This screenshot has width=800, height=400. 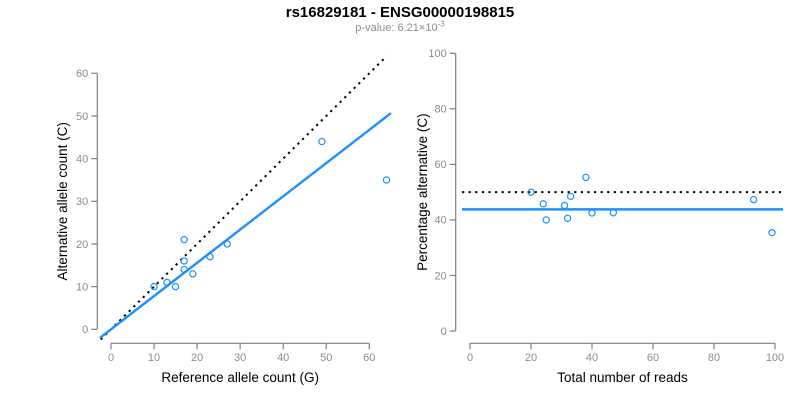 I want to click on allele-counts-y-axis-title: Alternative allele count (C), so click(x=62, y=201).